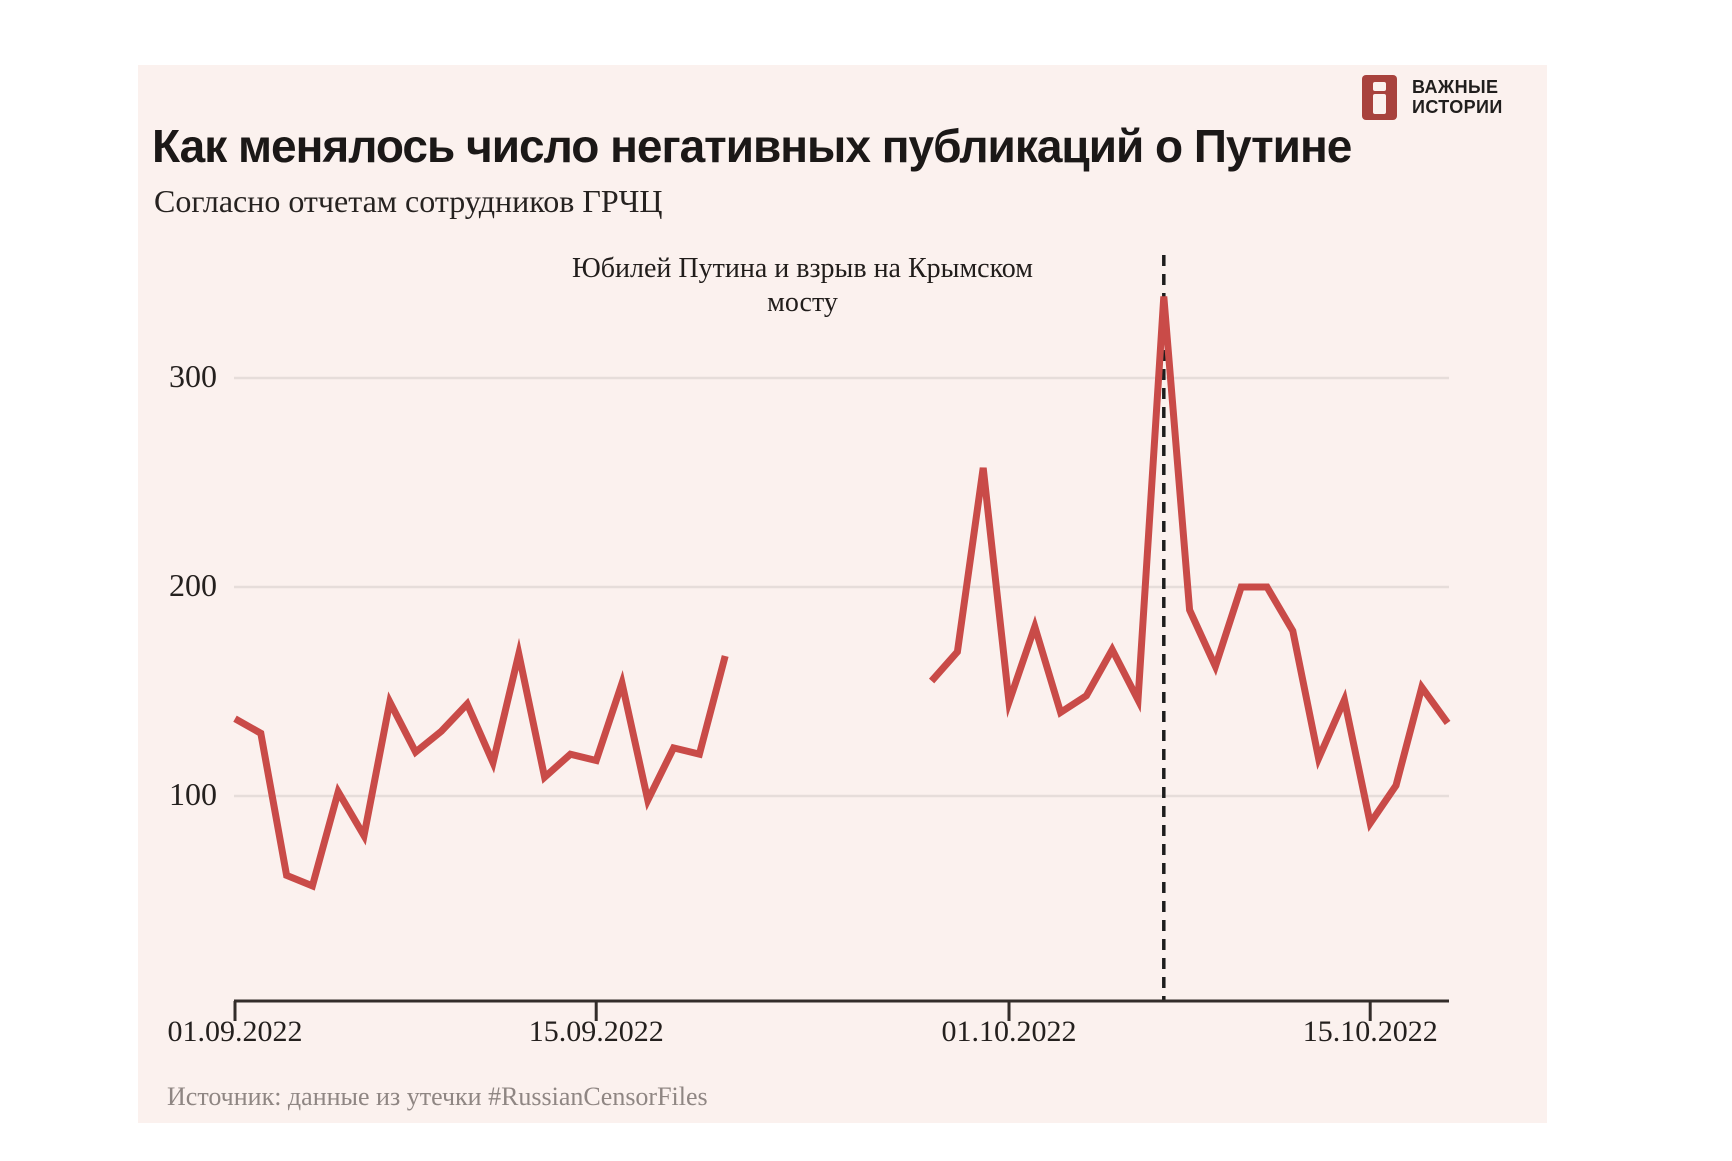  I want to click on y-axis-label: 300, so click(193, 376).